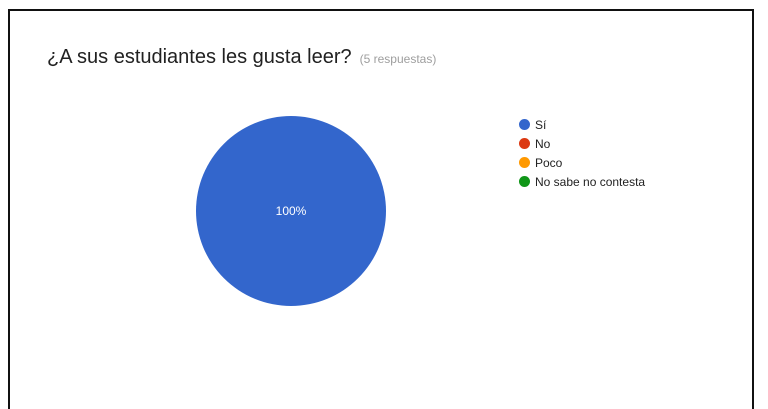 The image size is (768, 409). I want to click on legend-label-1: No, so click(543, 143).